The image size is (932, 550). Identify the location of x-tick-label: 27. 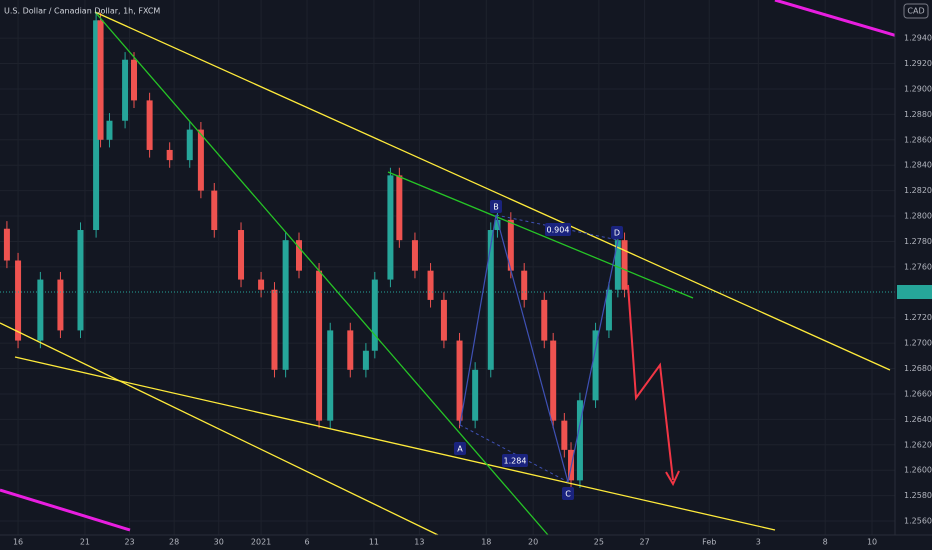
(645, 542).